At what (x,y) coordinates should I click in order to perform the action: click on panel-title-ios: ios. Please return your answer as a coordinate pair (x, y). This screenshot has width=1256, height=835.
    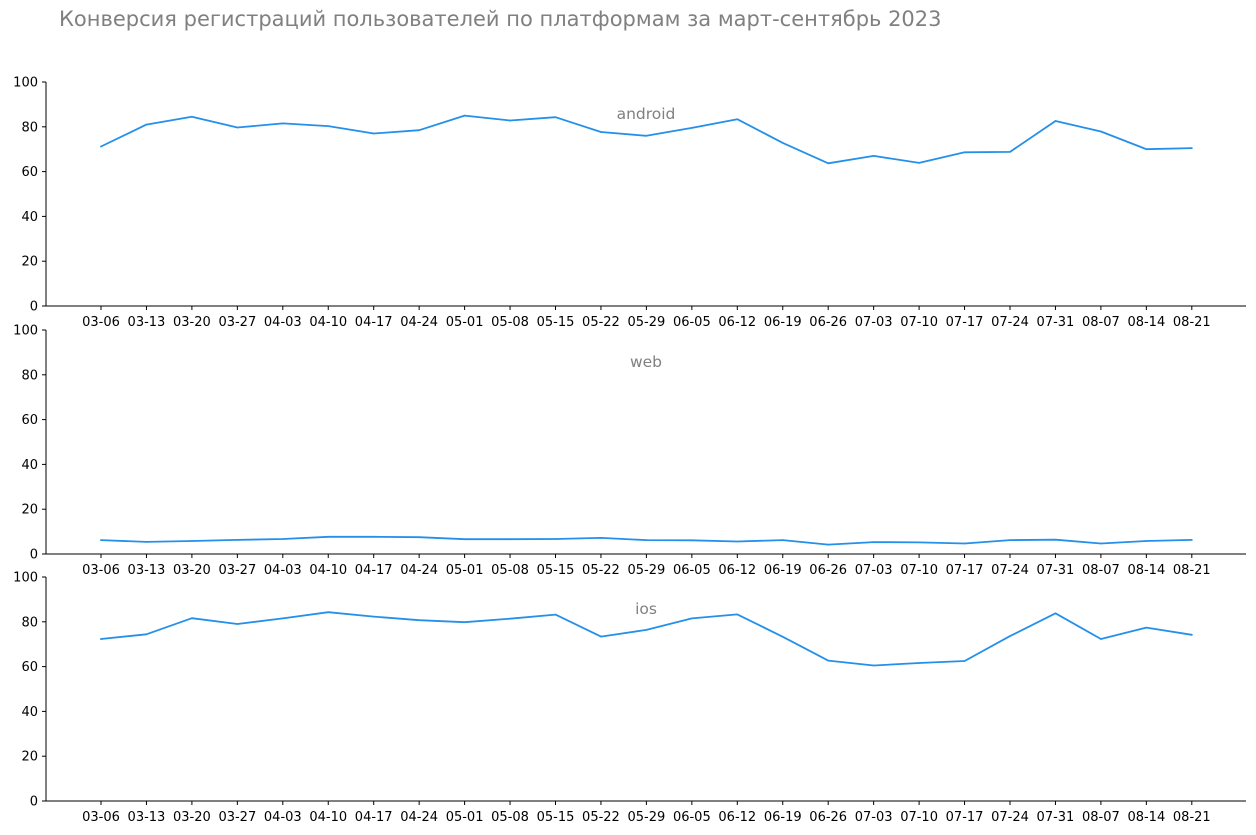
    Looking at the image, I should click on (646, 609).